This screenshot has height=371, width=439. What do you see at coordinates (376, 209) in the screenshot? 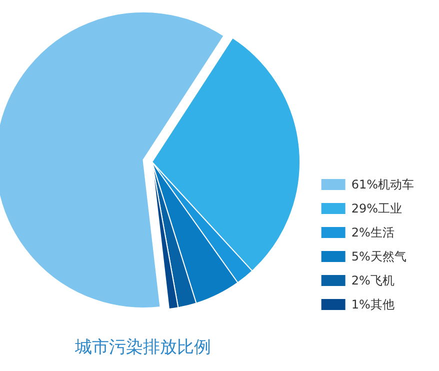
I see `legend-label: 29%工业` at bounding box center [376, 209].